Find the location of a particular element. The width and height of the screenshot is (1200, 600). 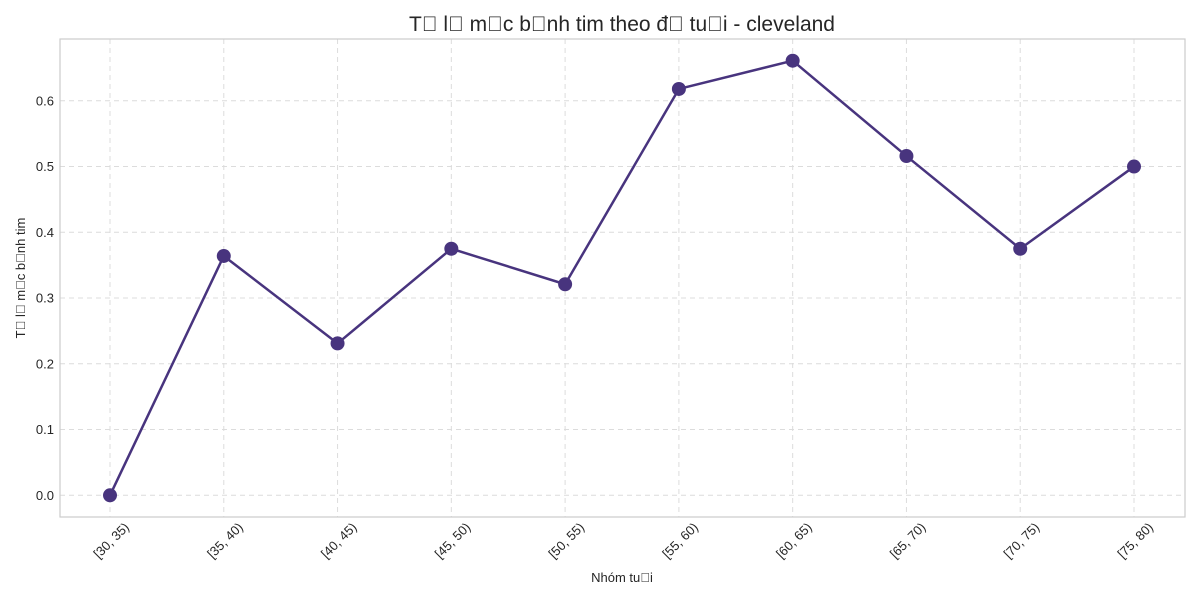

y-tick-labels: 0.0 0.1 0.2 0.3 0.4 0.5 0.6 is located at coordinates (45, 297).